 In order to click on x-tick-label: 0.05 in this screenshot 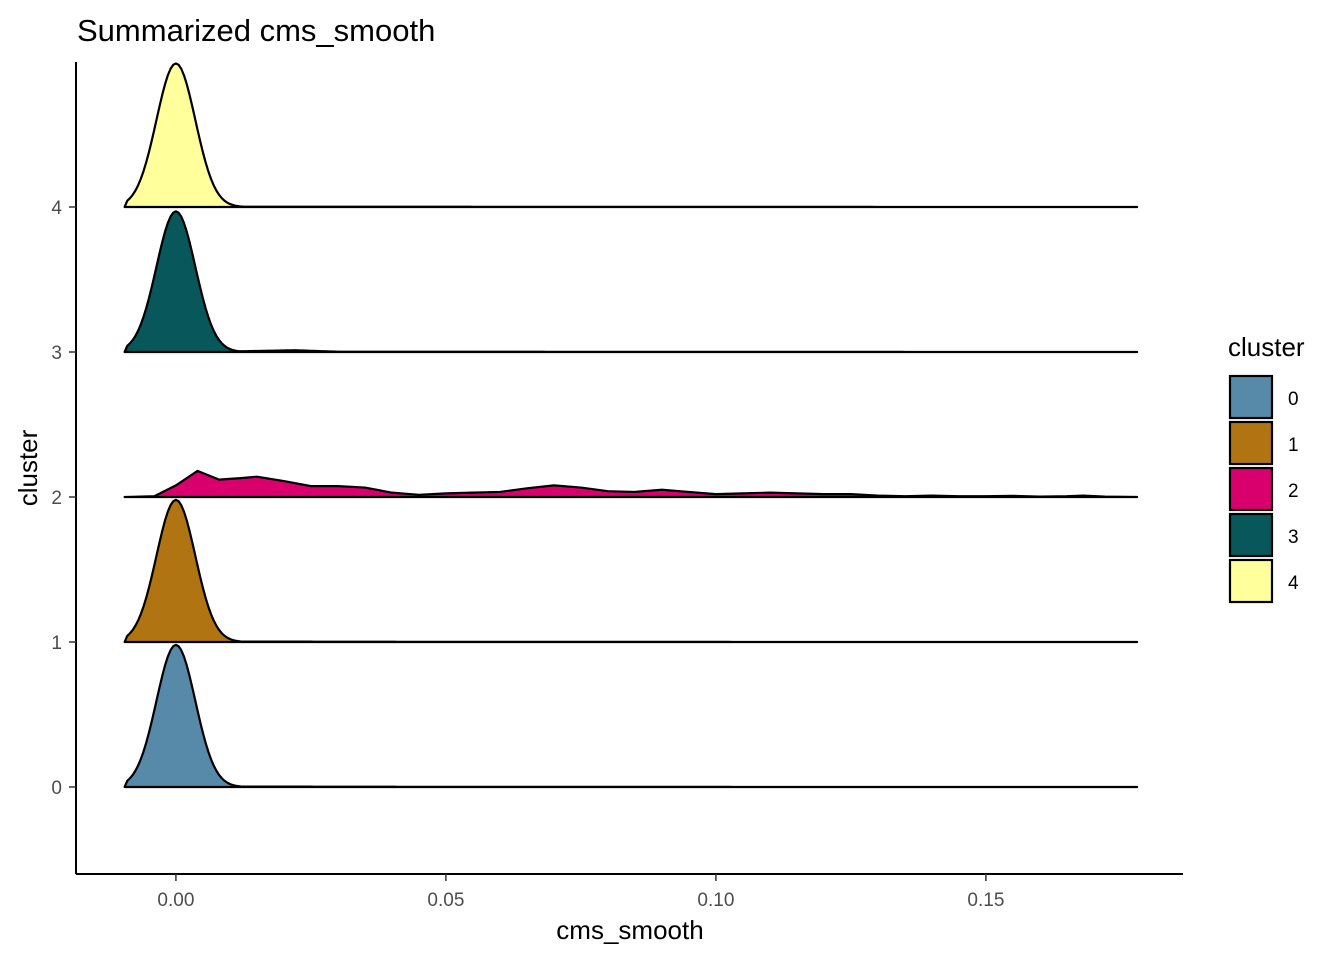, I will do `click(445, 900)`.